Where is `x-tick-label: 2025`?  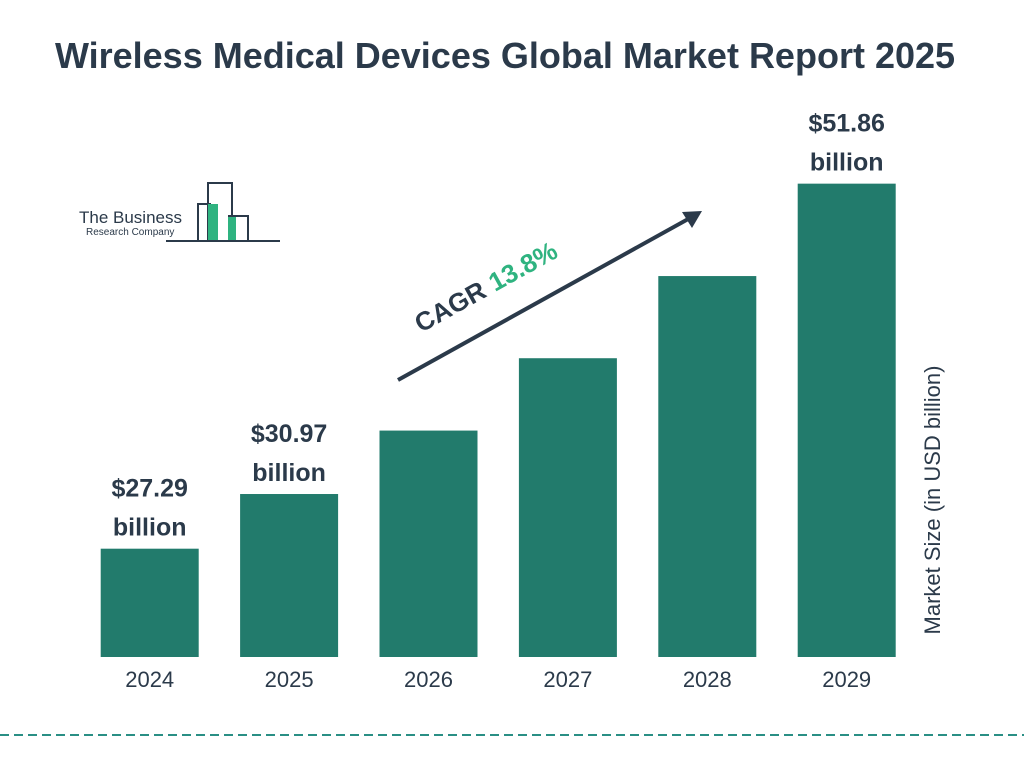 x-tick-label: 2025 is located at coordinates (289, 679).